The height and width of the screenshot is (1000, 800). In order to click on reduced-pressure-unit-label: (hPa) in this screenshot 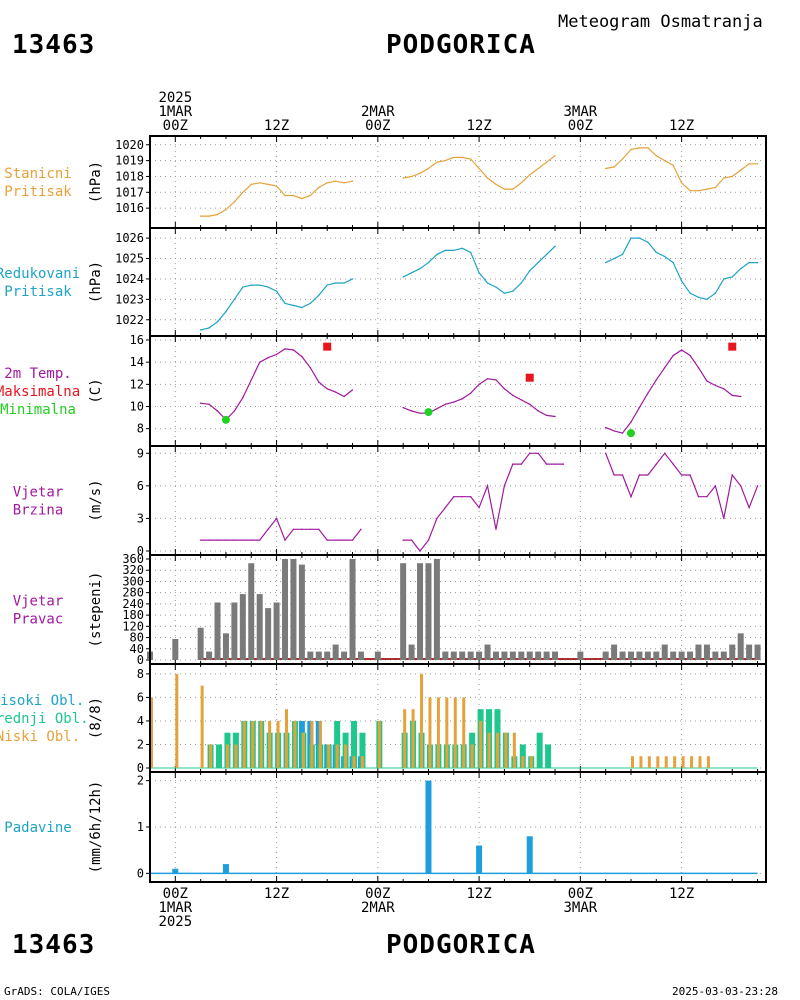, I will do `click(96, 282)`.